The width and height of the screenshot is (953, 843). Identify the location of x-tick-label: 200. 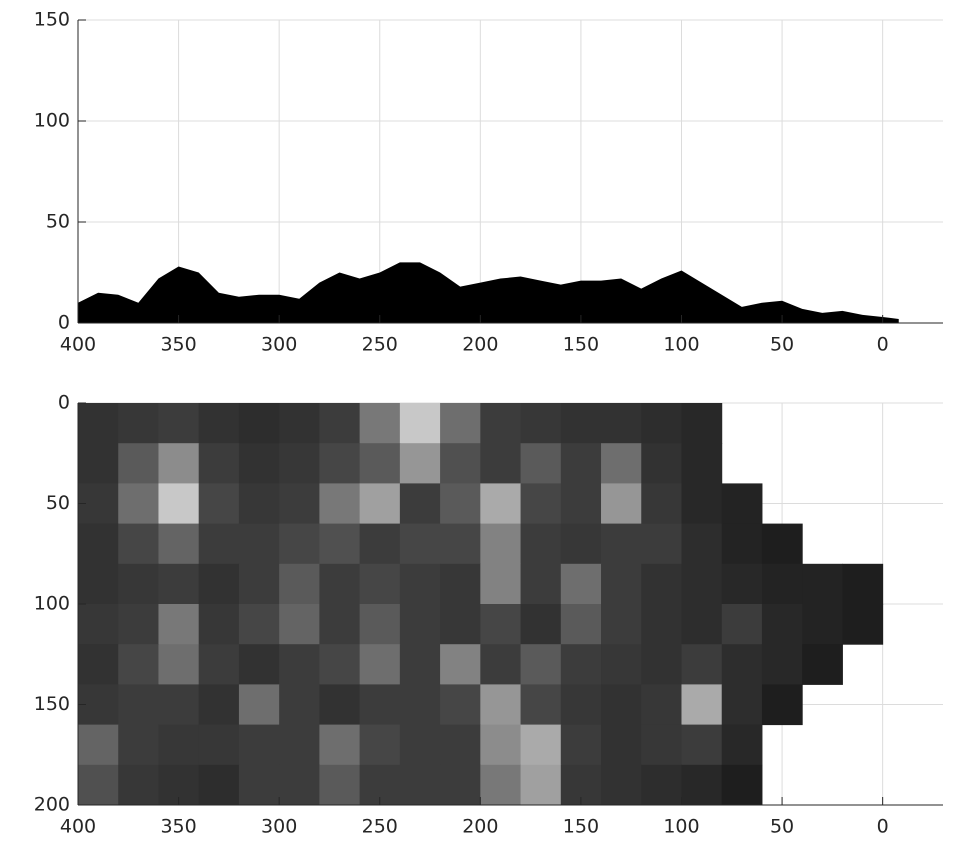
(480, 345).